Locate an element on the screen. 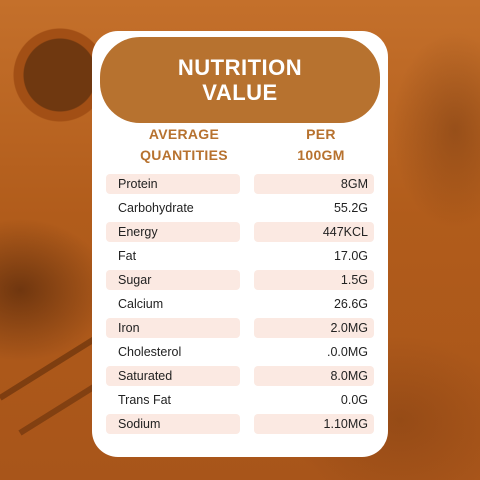  title-banner: NUTRITION VALUE is located at coordinates (240, 80).